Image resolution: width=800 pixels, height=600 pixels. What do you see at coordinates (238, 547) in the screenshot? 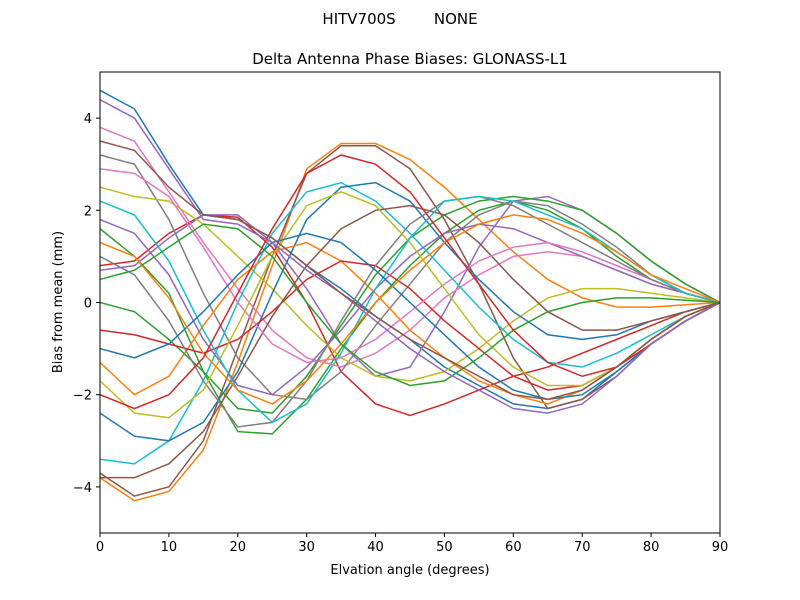
I see `x-tick-label: 20` at bounding box center [238, 547].